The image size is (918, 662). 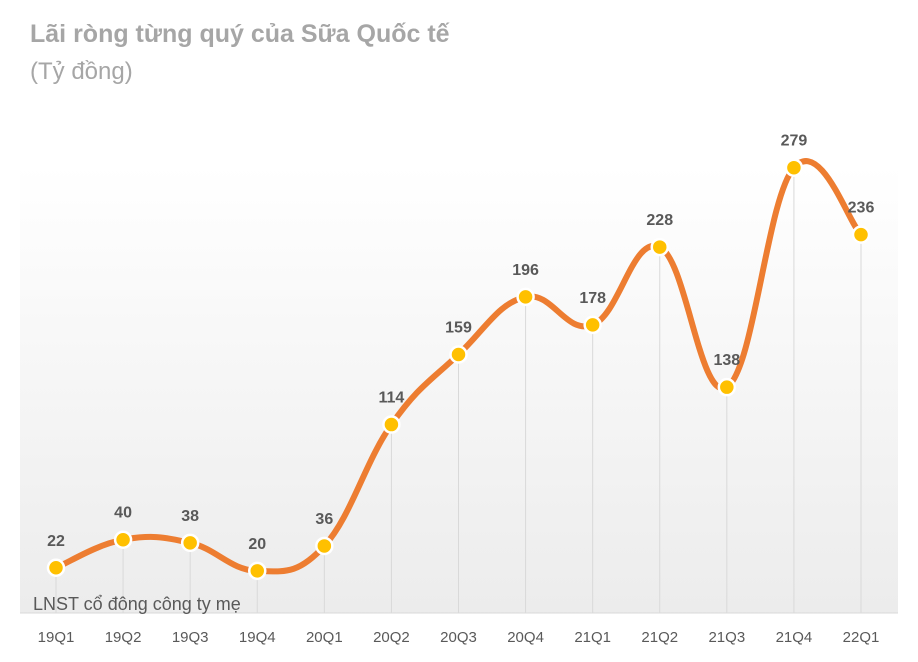 I want to click on data-label: 178, so click(x=592, y=298).